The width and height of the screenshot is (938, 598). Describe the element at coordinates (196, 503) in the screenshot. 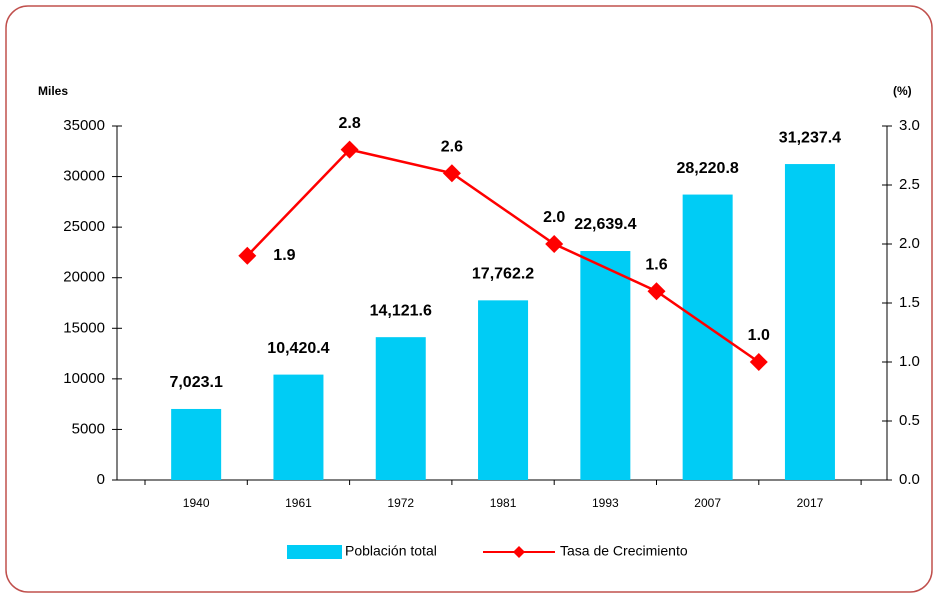

I see `x-tick-label: 1940` at that location.